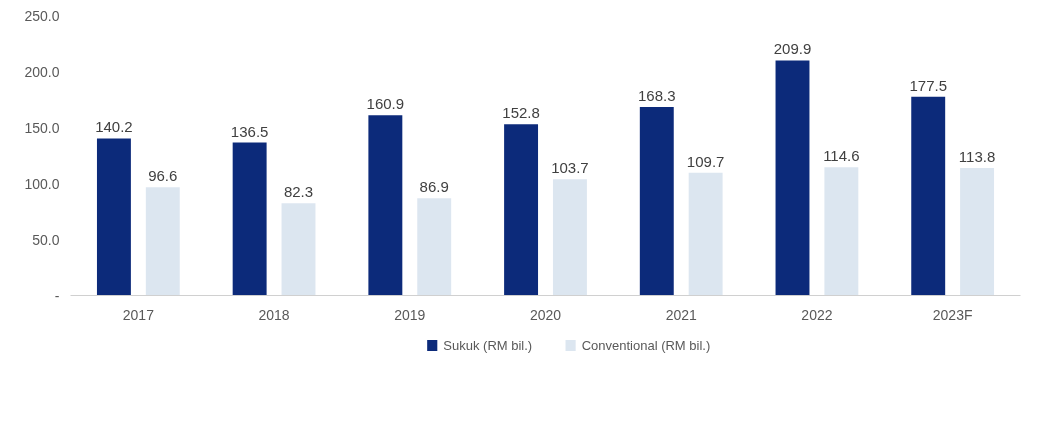 This screenshot has height=422, width=1045. Describe the element at coordinates (42, 127) in the screenshot. I see `y-tick-label: 150.0` at that location.